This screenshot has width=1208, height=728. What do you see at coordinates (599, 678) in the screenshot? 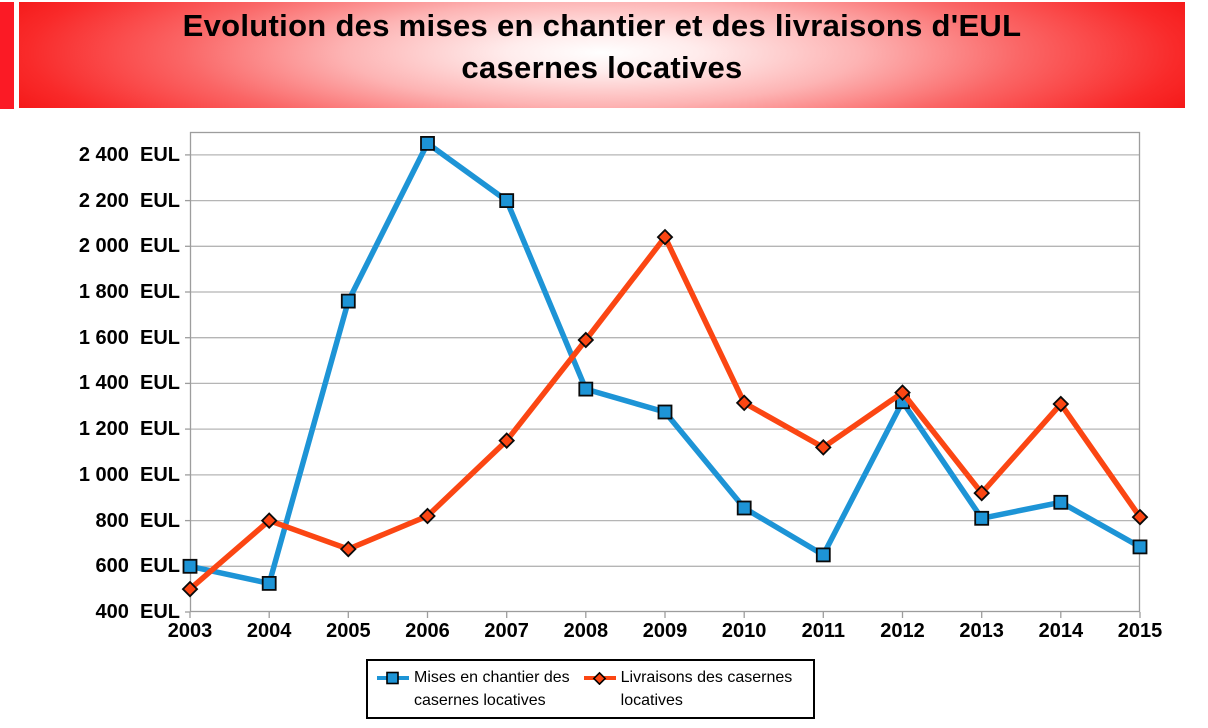
I see `diamond-marker-icon` at bounding box center [599, 678].